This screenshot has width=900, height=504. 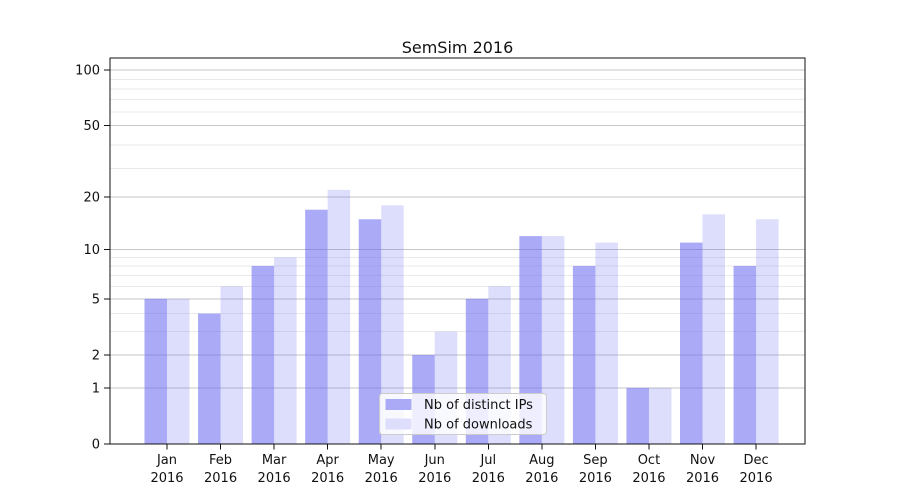 I want to click on y-tick-label: 5, so click(x=96, y=299).